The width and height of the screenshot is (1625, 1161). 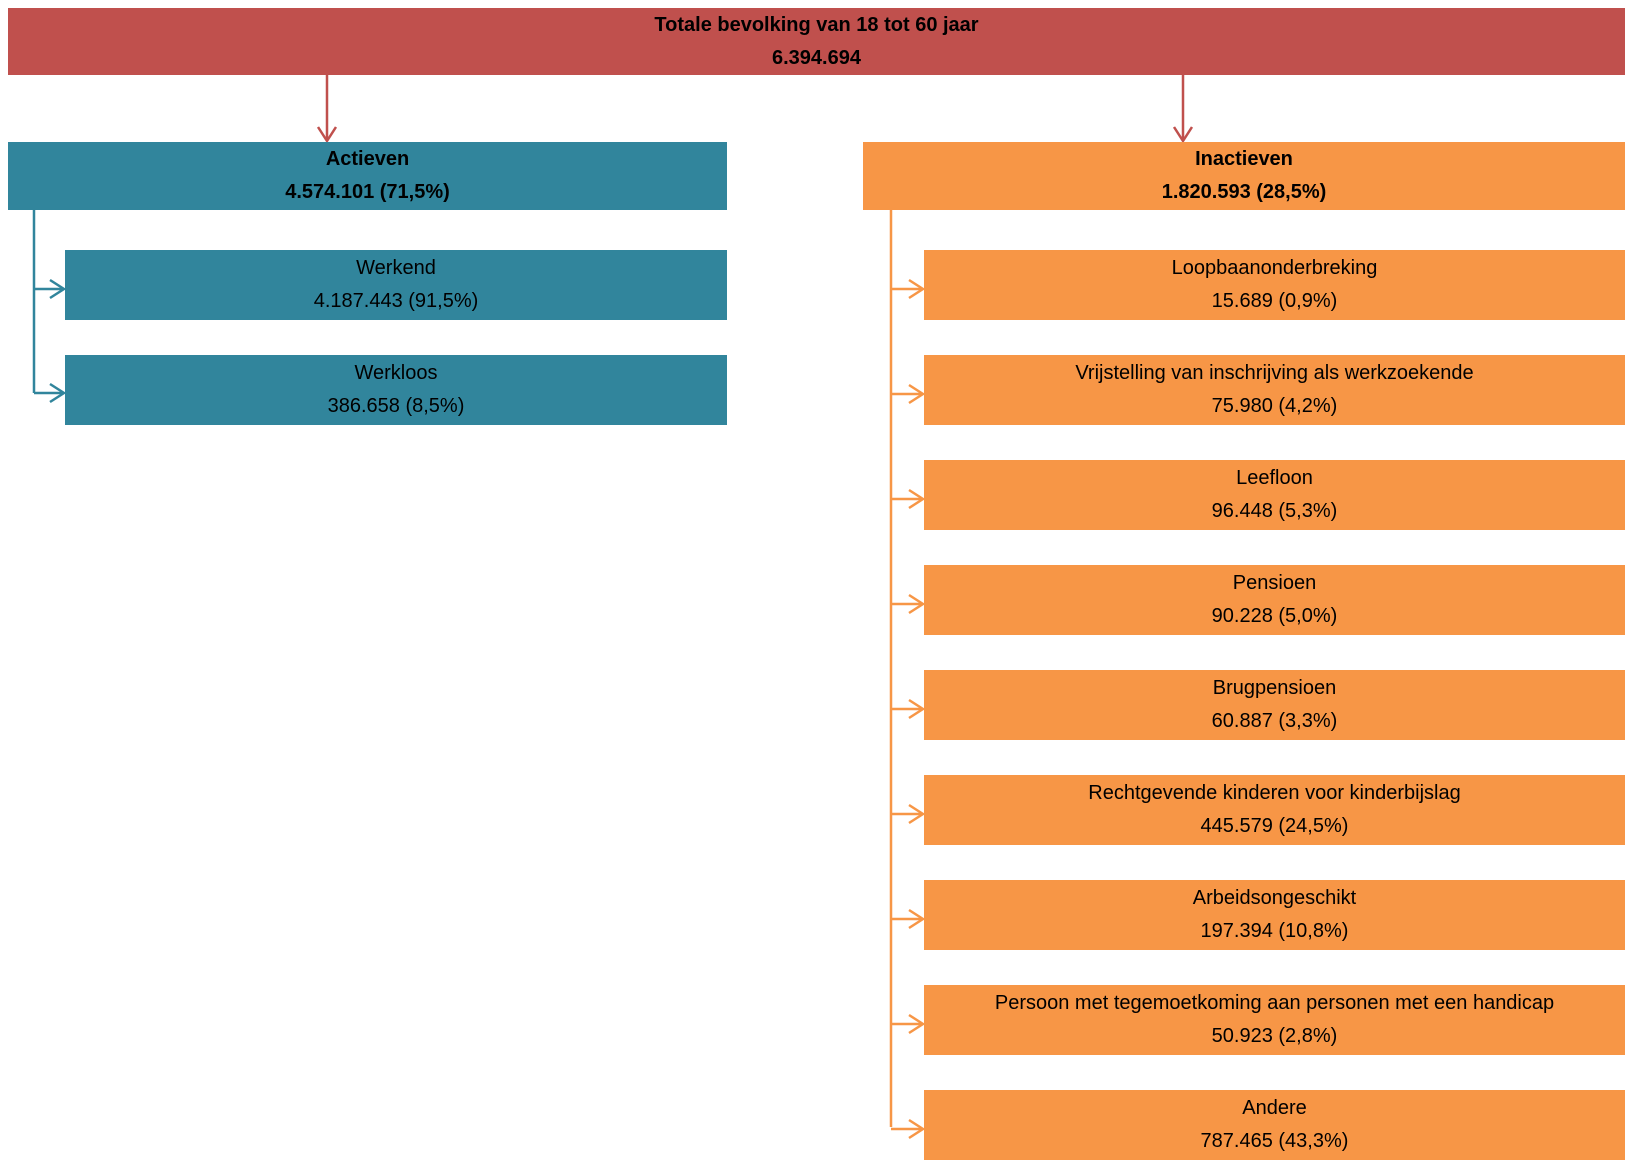 What do you see at coordinates (1274, 1141) in the screenshot?
I see `child-value: 787.465 (43,3%)` at bounding box center [1274, 1141].